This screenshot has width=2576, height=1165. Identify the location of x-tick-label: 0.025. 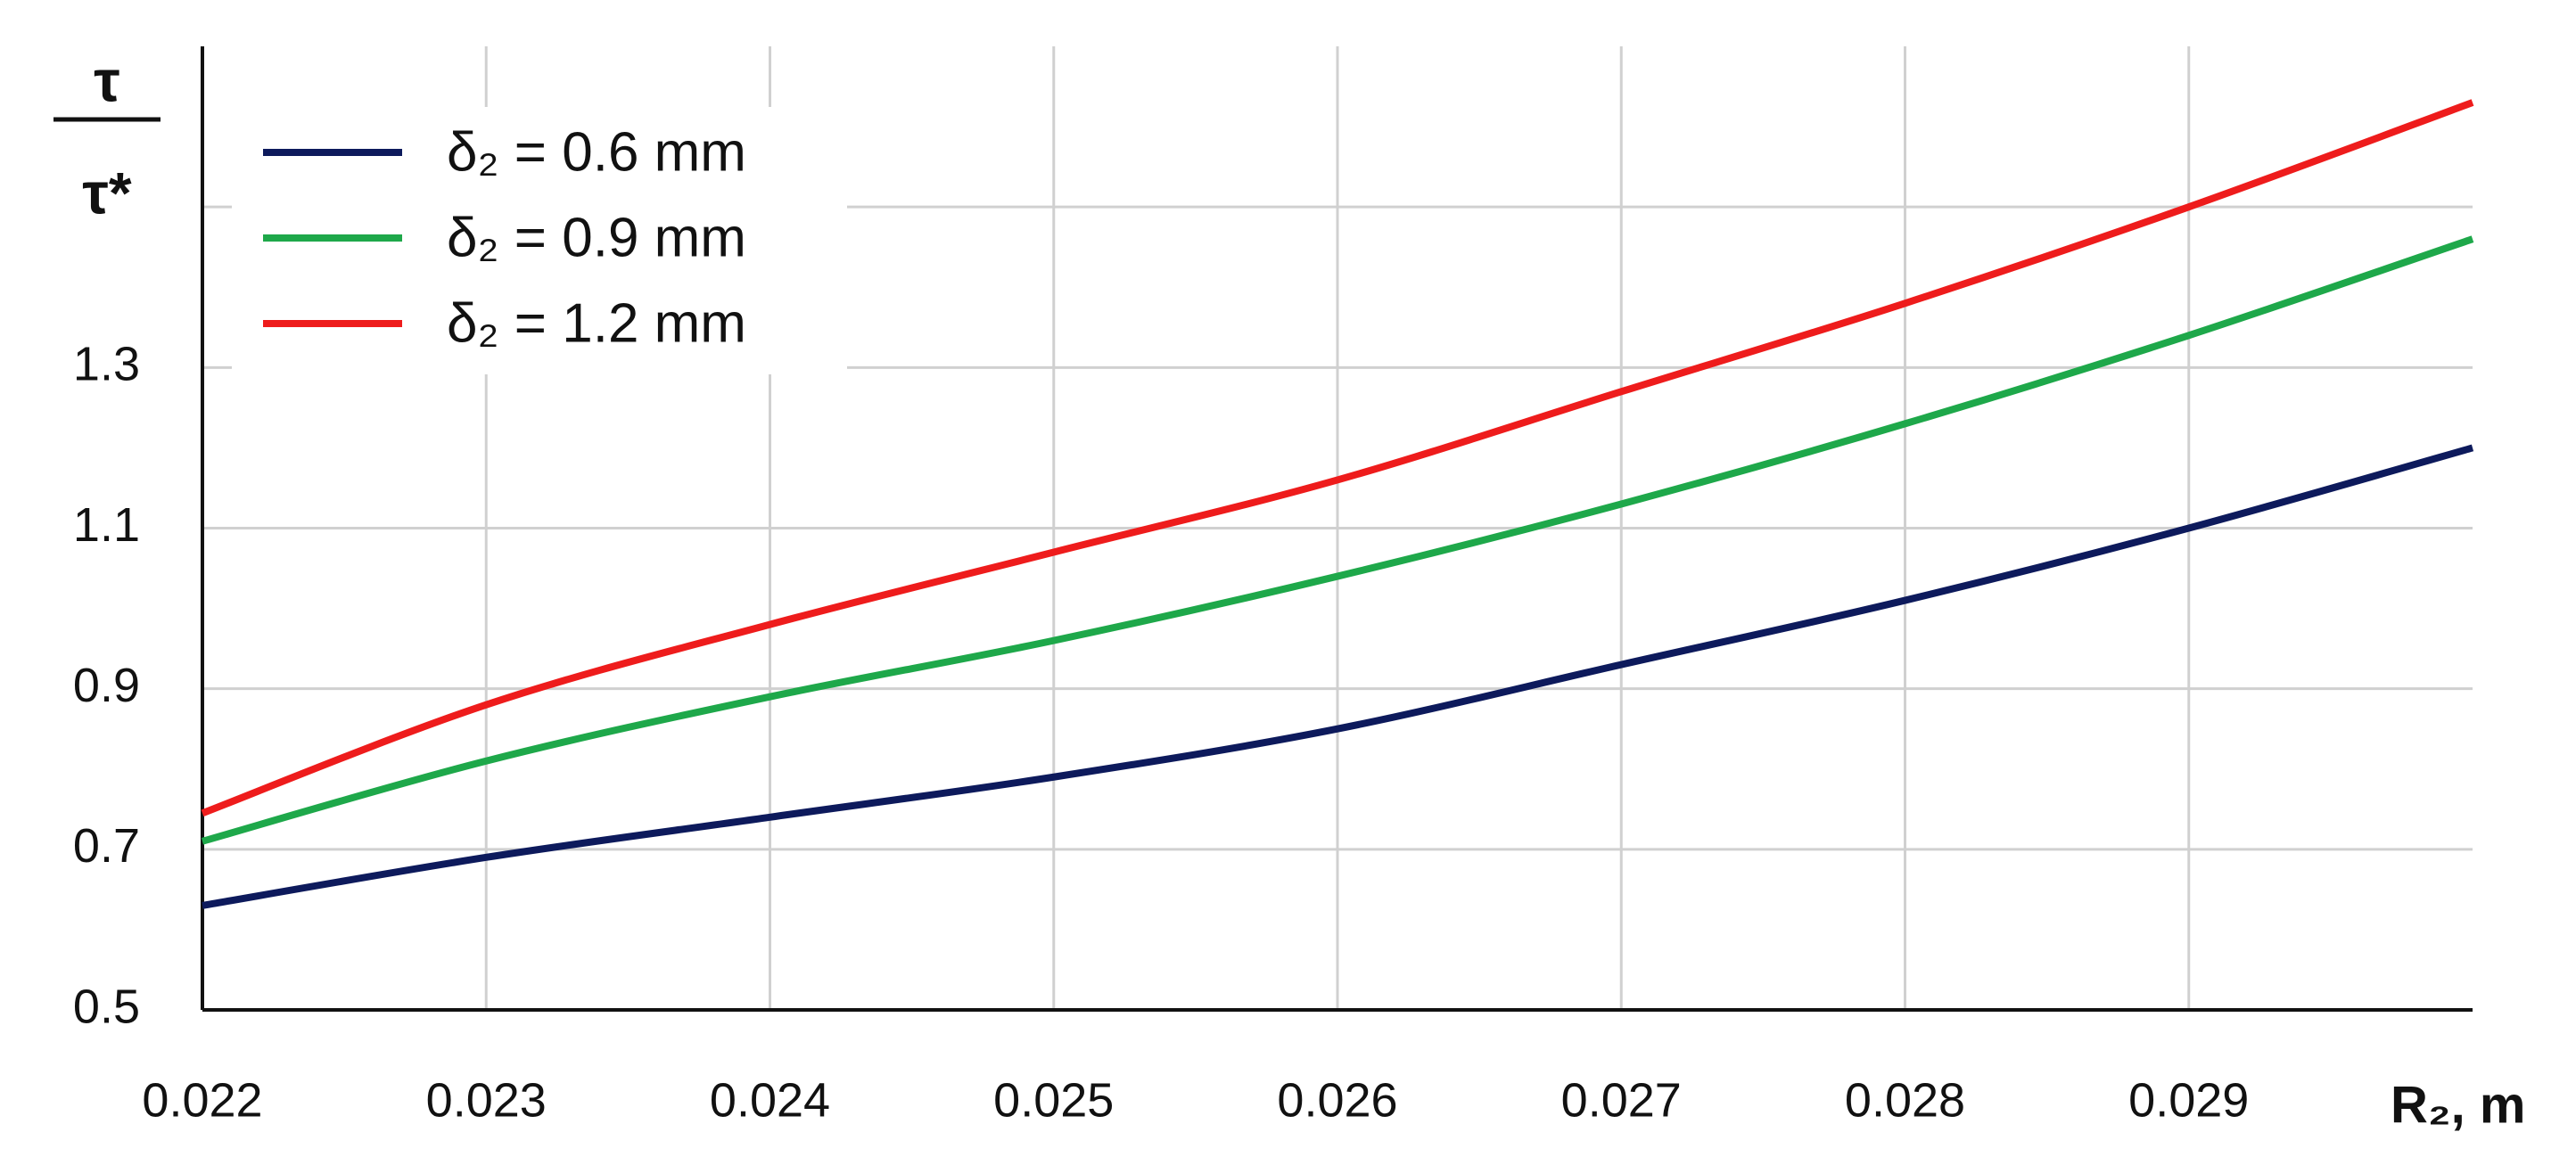
(1053, 1100).